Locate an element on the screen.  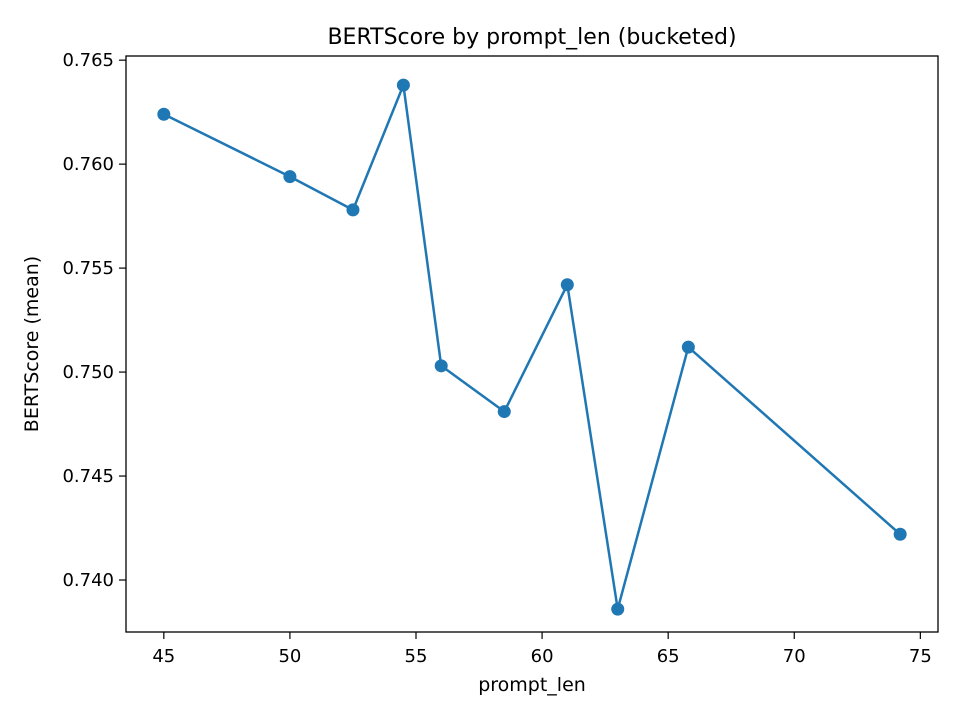
chart-title: BERTScore by prompt_len (bucketed) is located at coordinates (531, 37).